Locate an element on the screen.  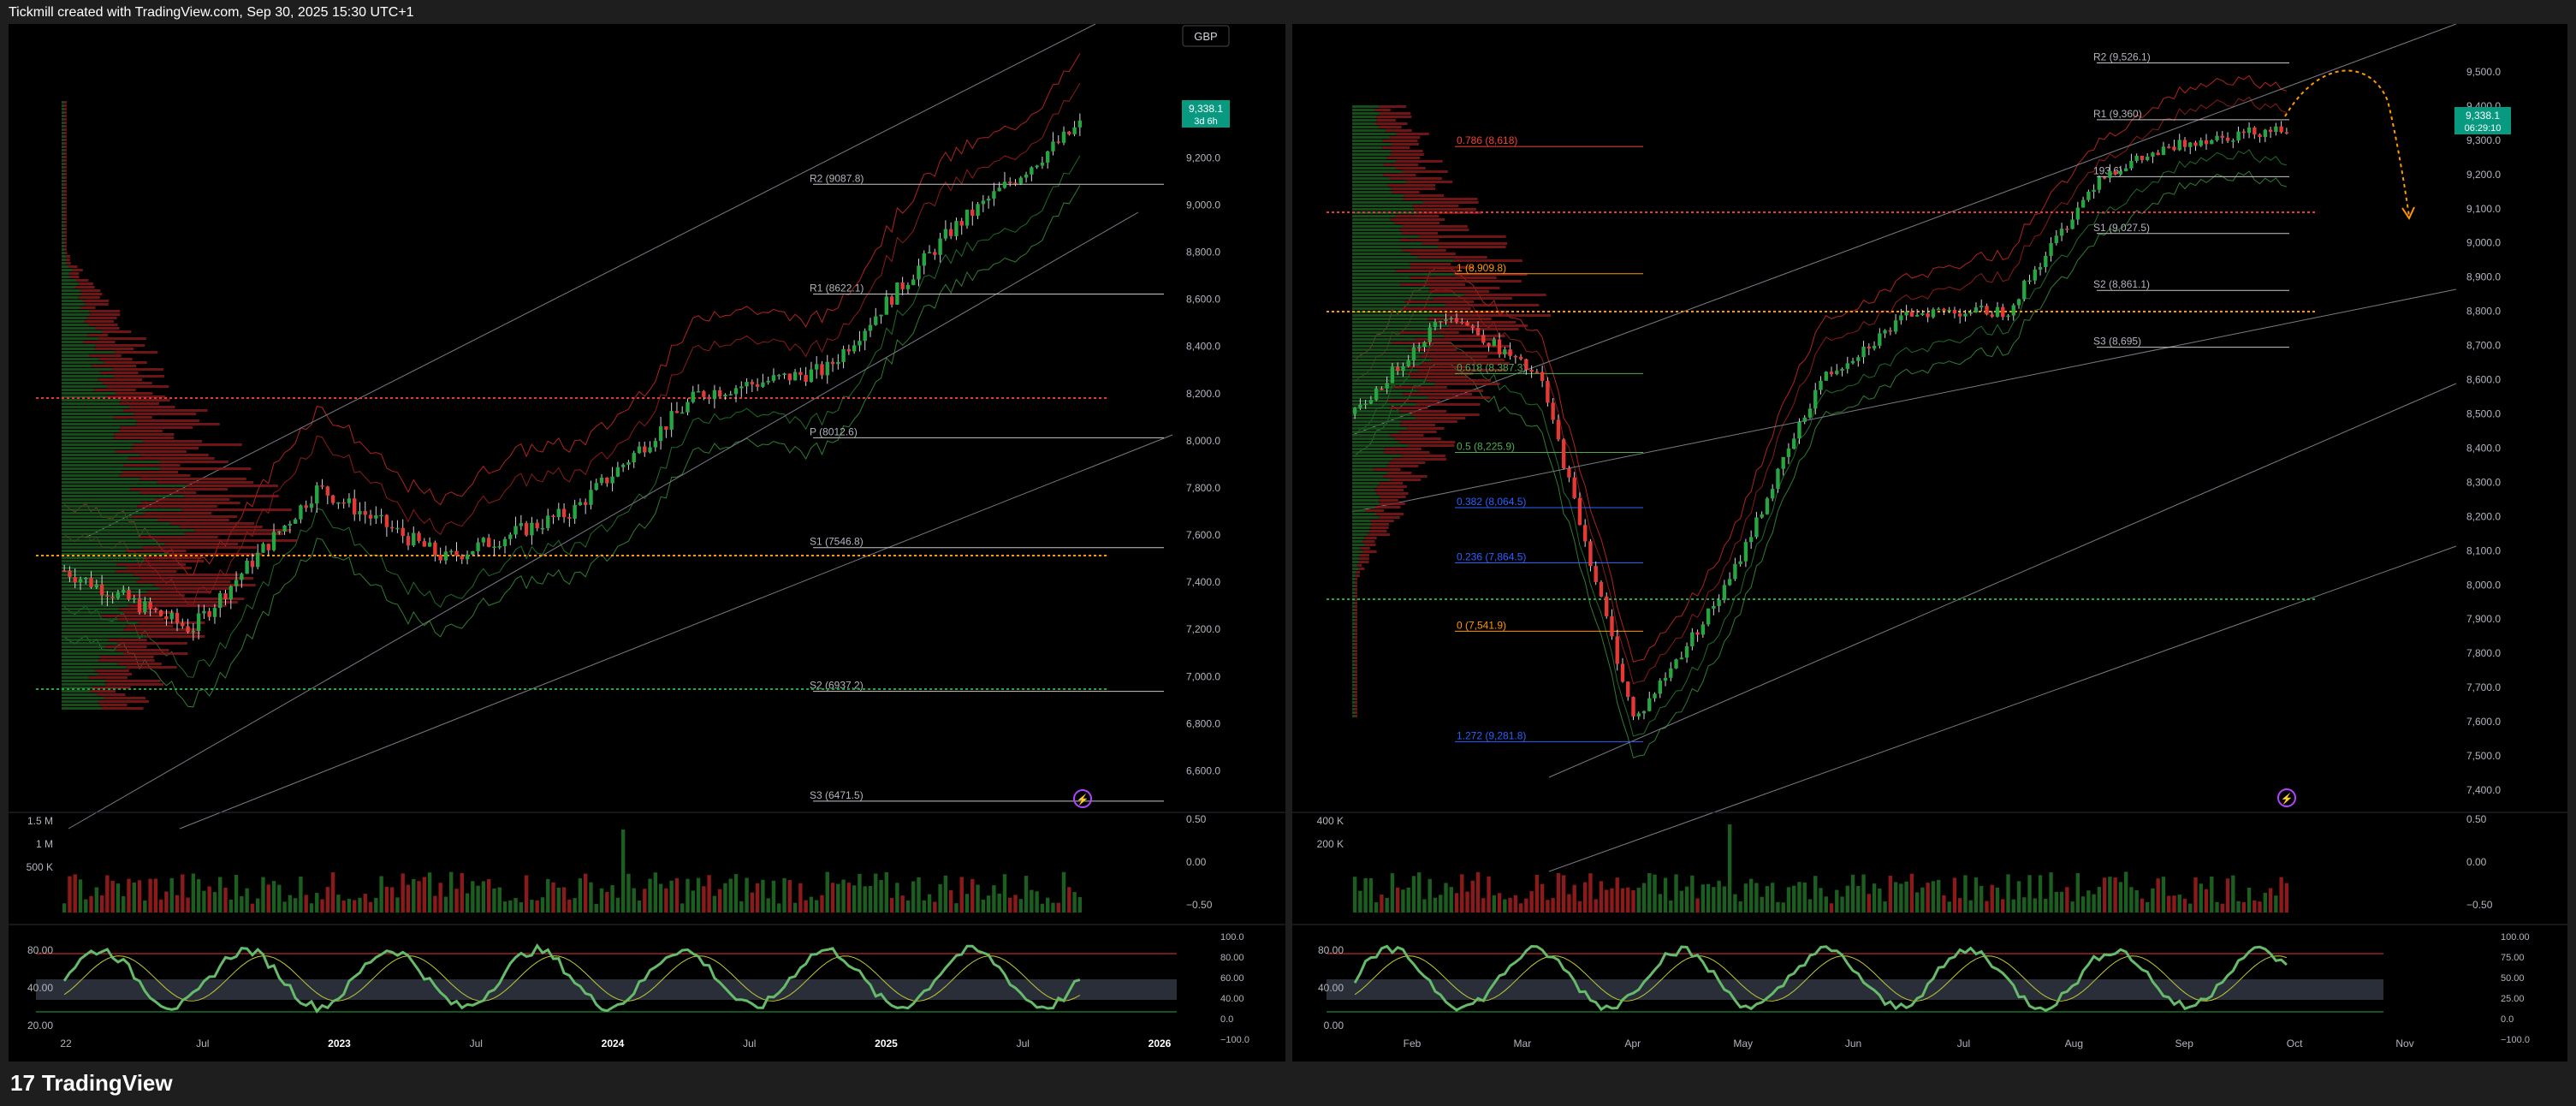
price-tick-label: 8,300.0 is located at coordinates (2483, 482).